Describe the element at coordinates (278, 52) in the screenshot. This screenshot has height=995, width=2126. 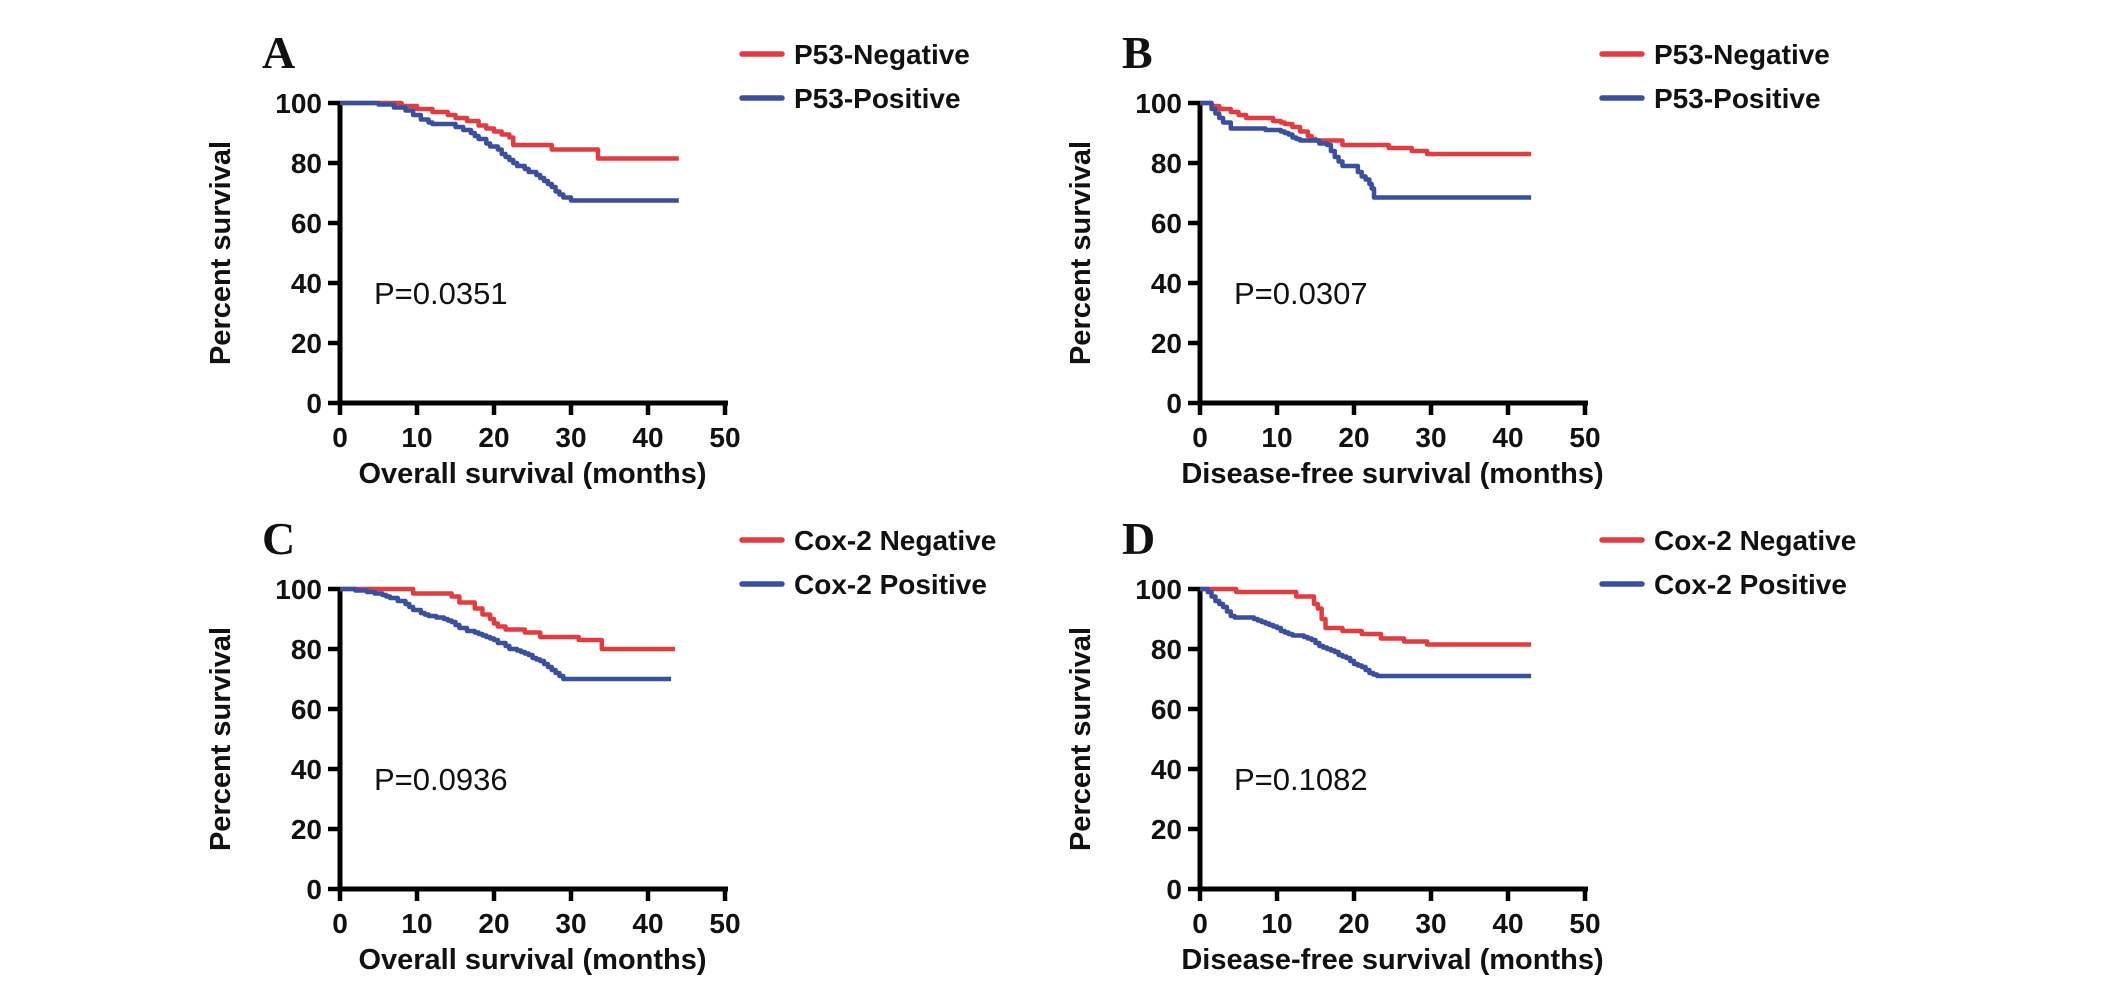
I see `panel-letter: A` at that location.